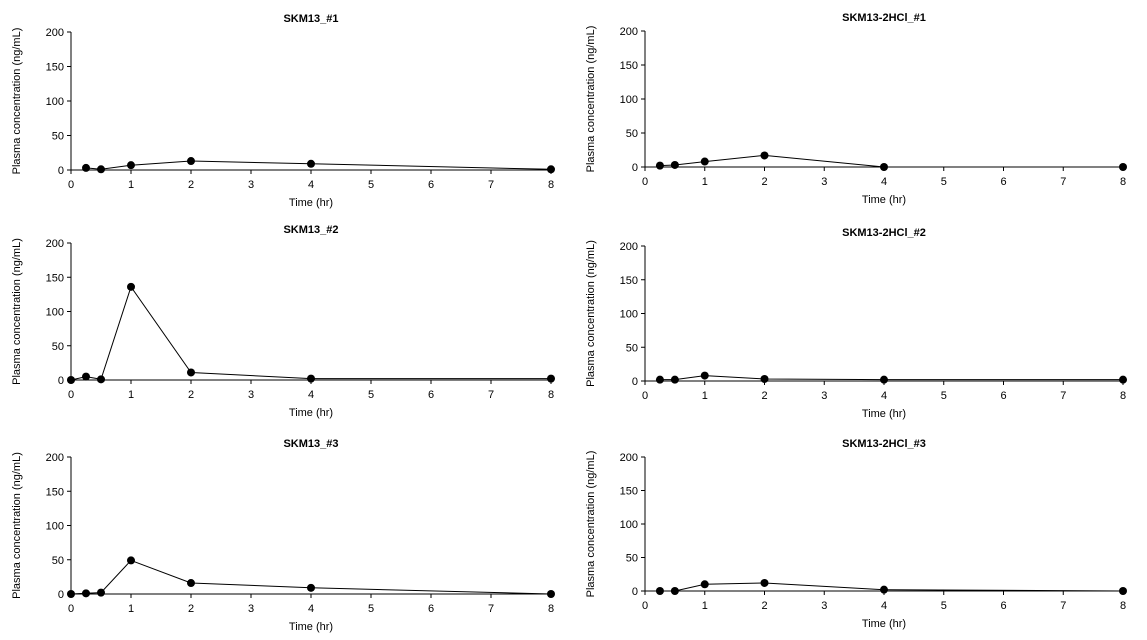 This screenshot has height=640, width=1147. I want to click on chart-title: SKM13_#2, so click(310, 230).